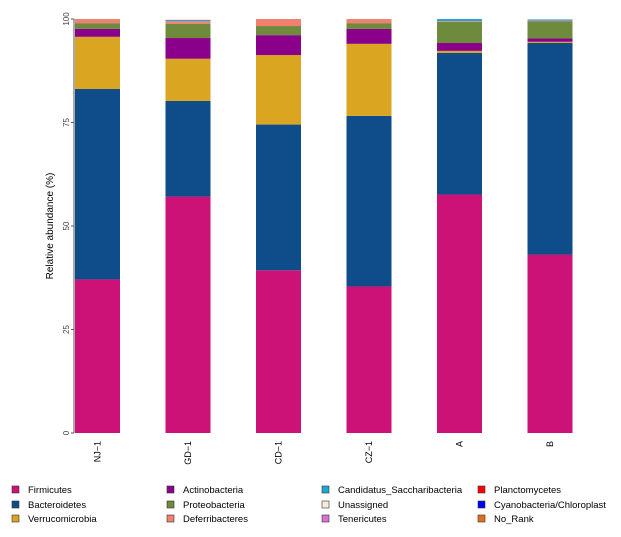  Describe the element at coordinates (400, 490) in the screenshot. I see `legend-label: Candidatus_Saccharibacteria` at that location.